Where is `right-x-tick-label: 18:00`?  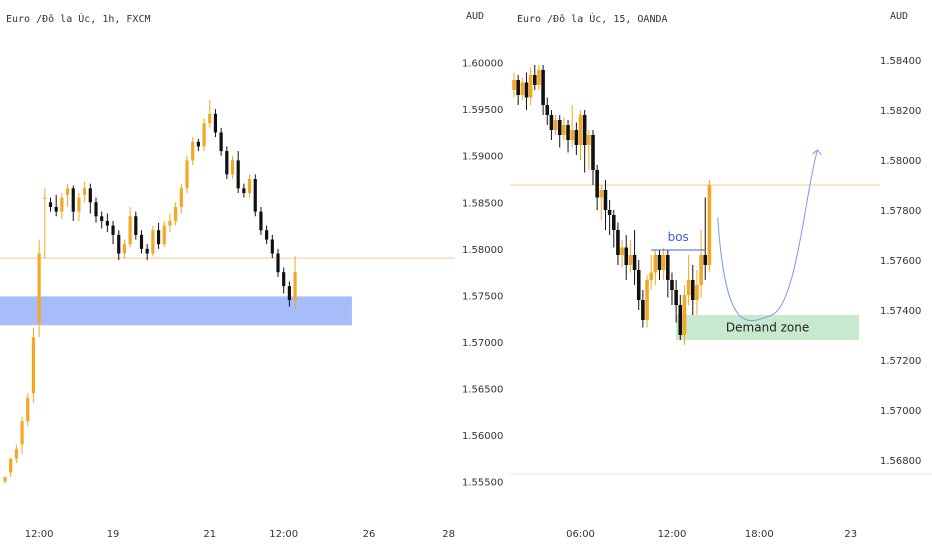
right-x-tick-label: 18:00 is located at coordinates (759, 534).